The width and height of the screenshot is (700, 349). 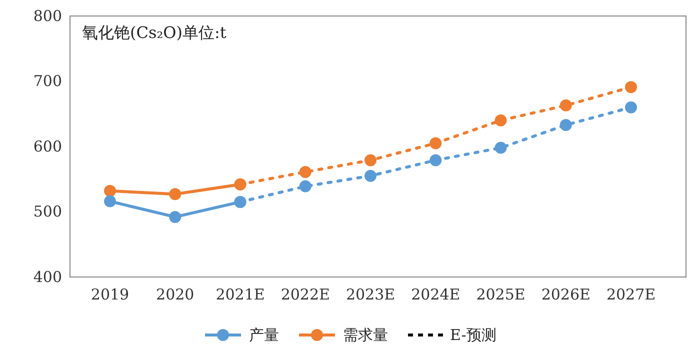 What do you see at coordinates (47, 81) in the screenshot?
I see `y-tick-label: 700` at bounding box center [47, 81].